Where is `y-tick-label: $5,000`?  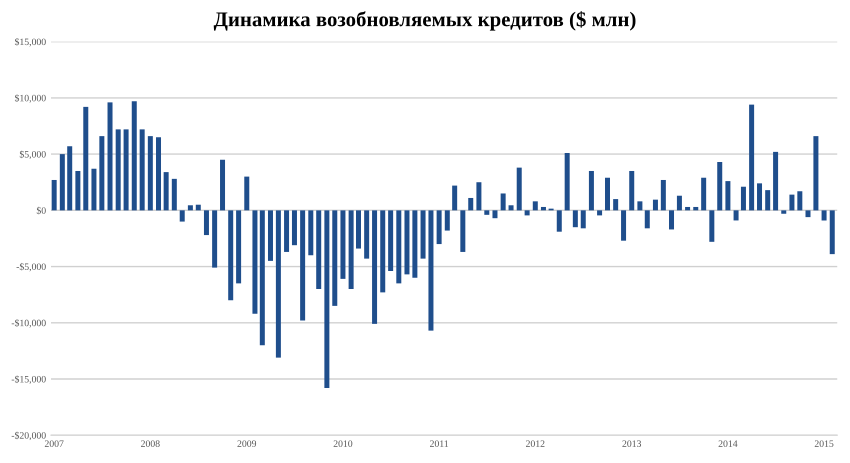
y-tick-label: $5,000 is located at coordinates (33, 154).